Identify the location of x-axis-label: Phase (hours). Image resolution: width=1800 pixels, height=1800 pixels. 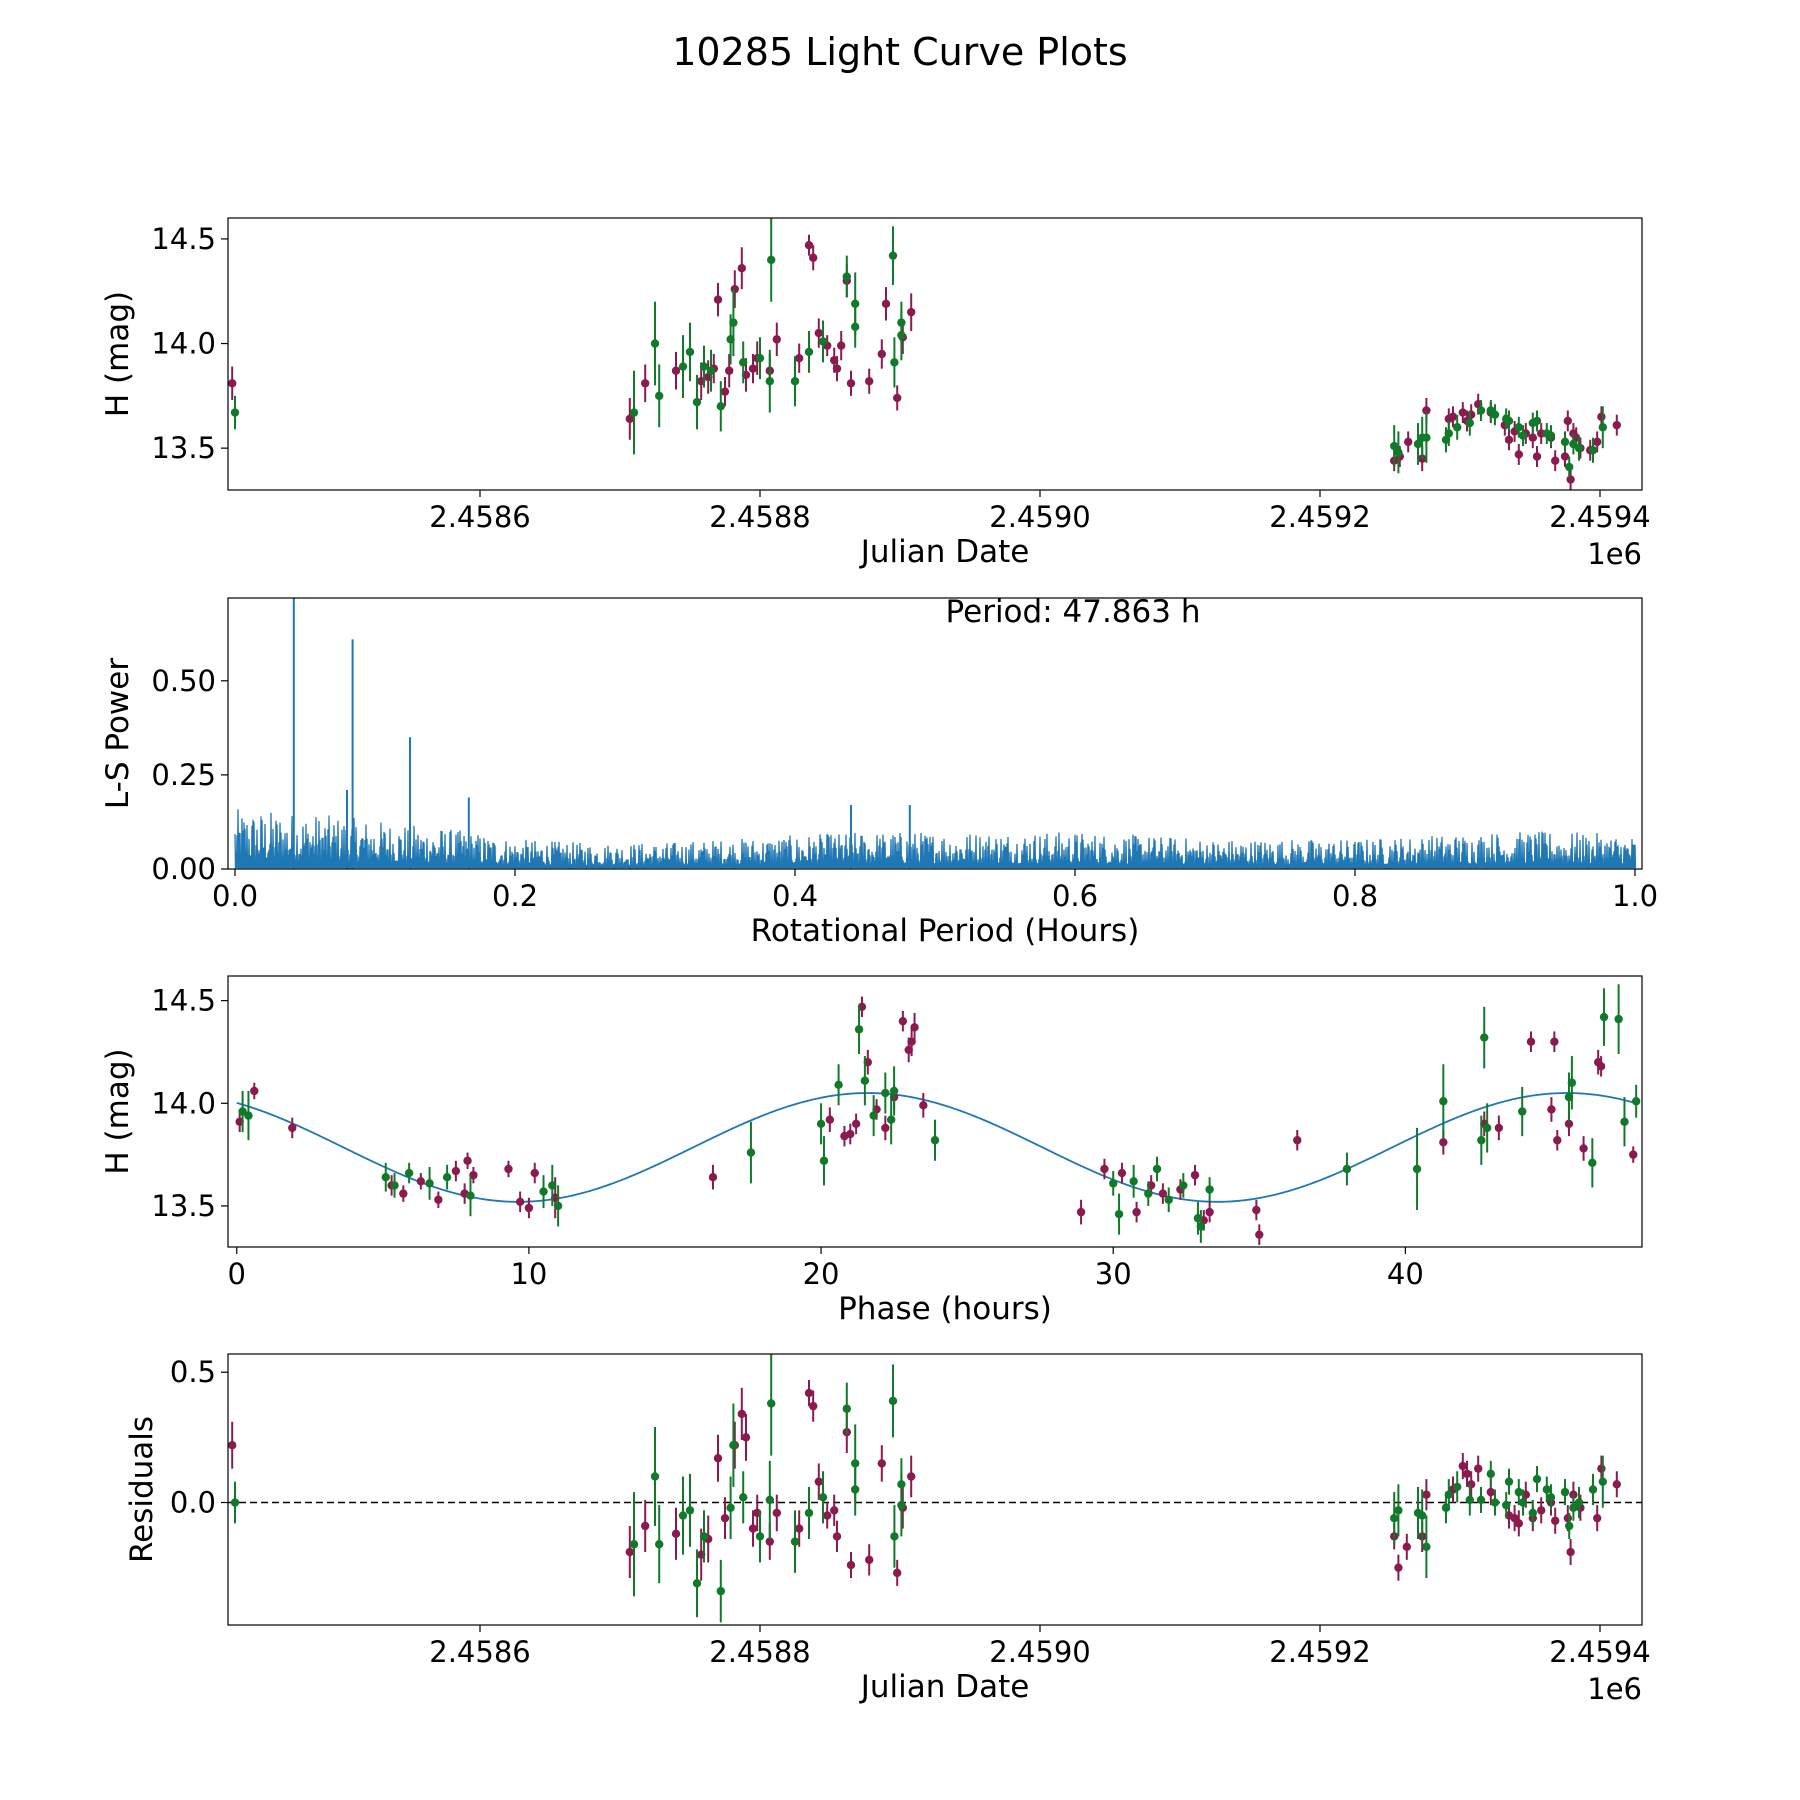
(945, 1309).